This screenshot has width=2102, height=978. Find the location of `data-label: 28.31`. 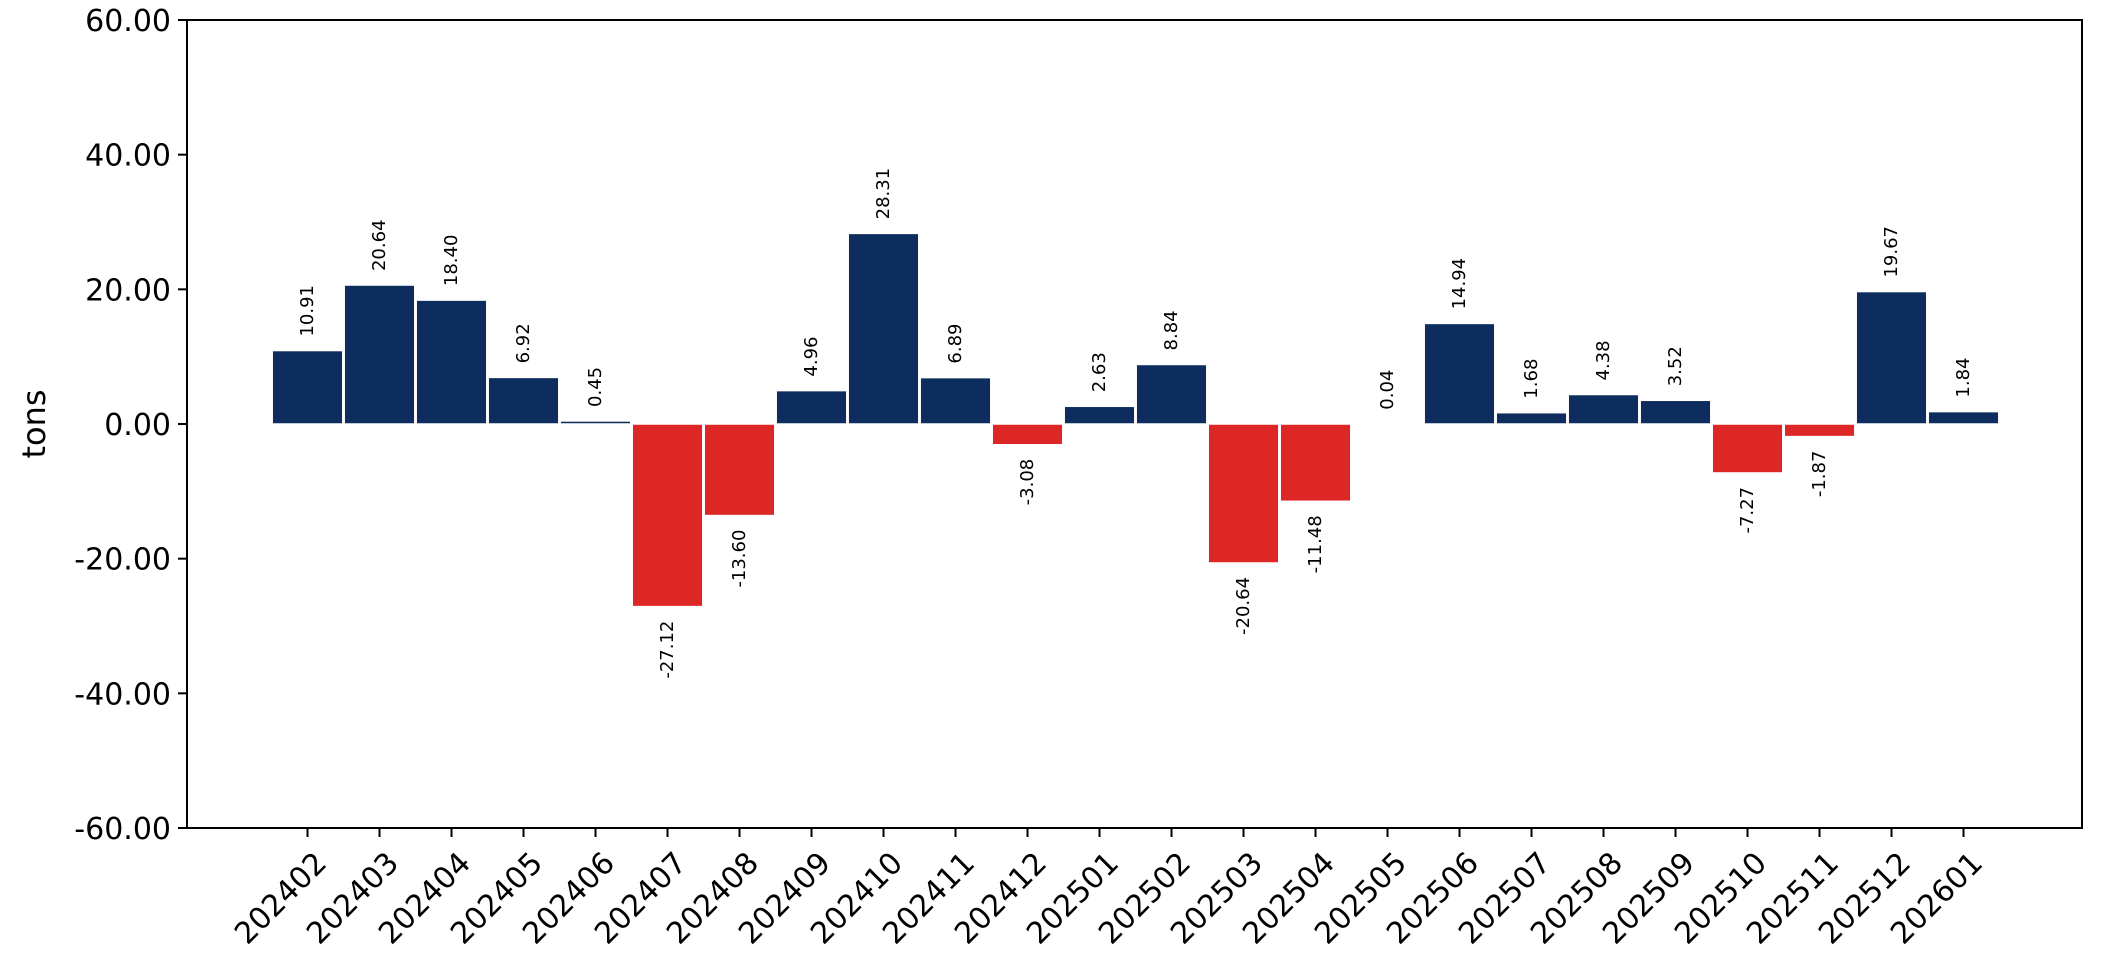

data-label: 28.31 is located at coordinates (883, 194).